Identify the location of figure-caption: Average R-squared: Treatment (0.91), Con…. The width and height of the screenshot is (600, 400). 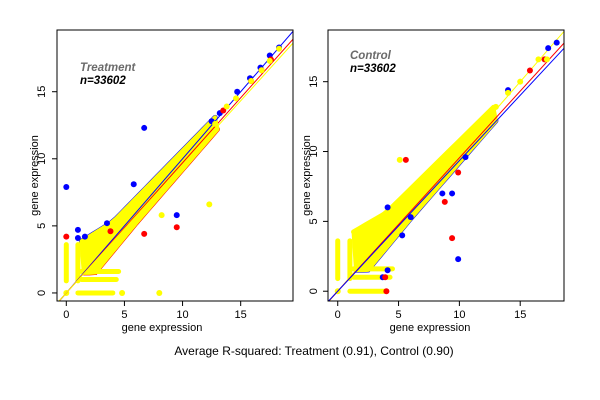
(313, 351).